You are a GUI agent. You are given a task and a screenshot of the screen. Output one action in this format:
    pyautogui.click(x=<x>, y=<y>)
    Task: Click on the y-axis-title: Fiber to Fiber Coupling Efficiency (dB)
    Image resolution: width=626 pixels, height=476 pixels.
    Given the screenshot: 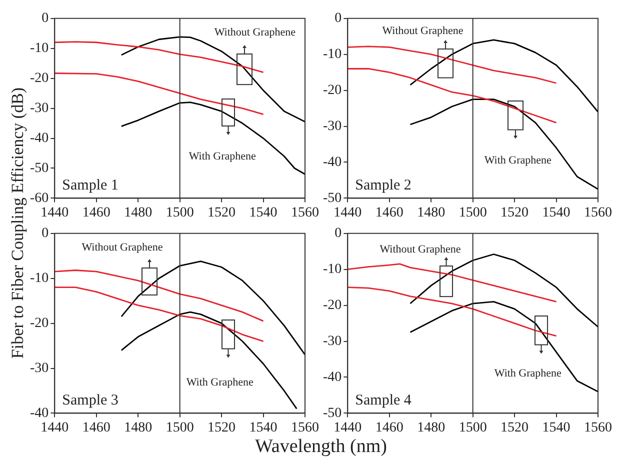 What is the action you would take?
    pyautogui.click(x=18, y=223)
    